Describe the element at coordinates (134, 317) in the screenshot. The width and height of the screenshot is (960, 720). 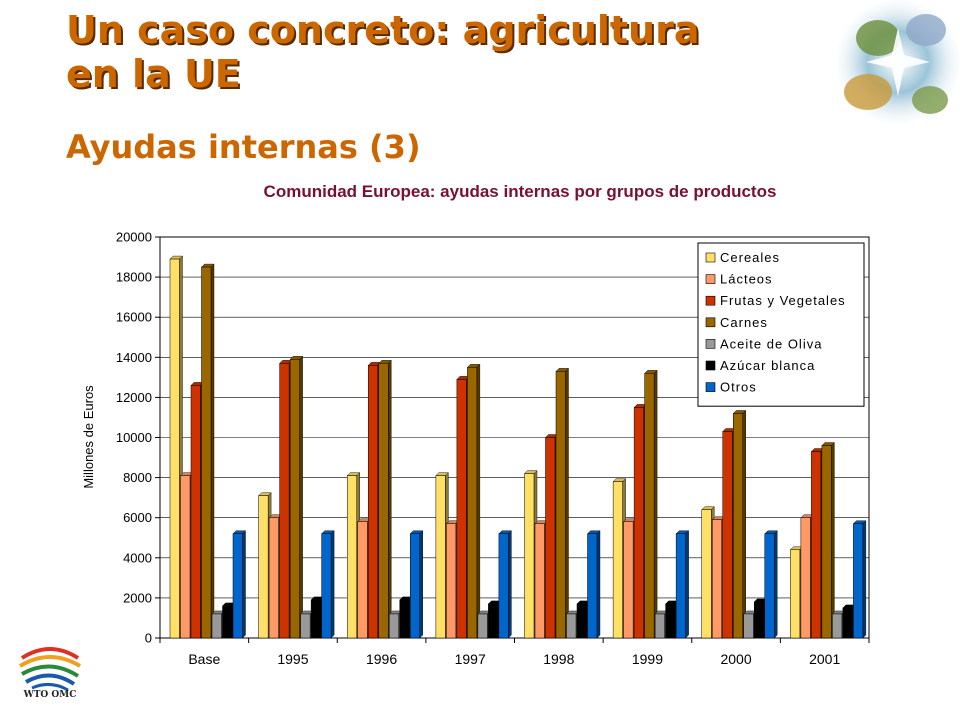
I see `y-tick-label: 16000` at that location.